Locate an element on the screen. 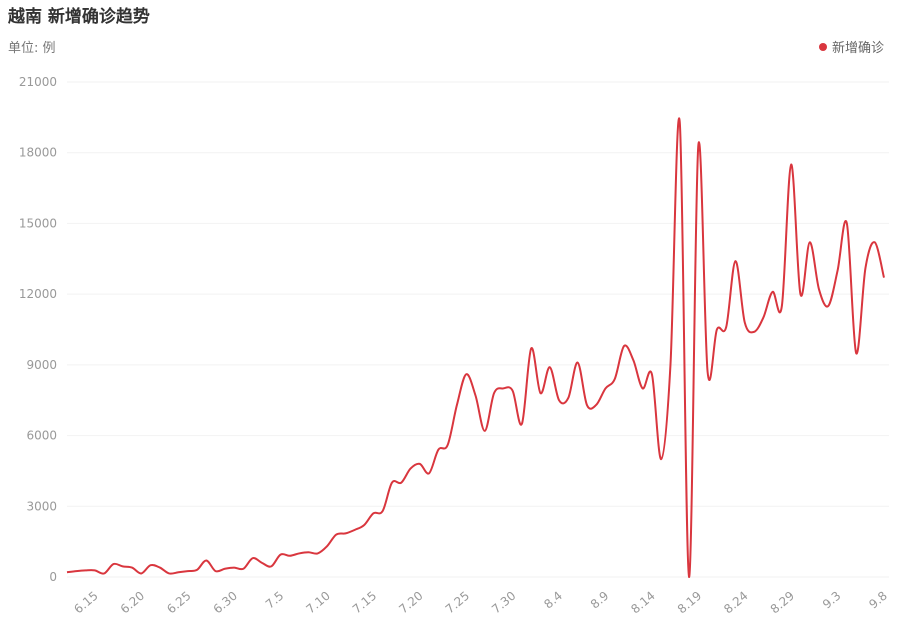 The height and width of the screenshot is (620, 905). x-tick-label: 8.29 is located at coordinates (782, 603).